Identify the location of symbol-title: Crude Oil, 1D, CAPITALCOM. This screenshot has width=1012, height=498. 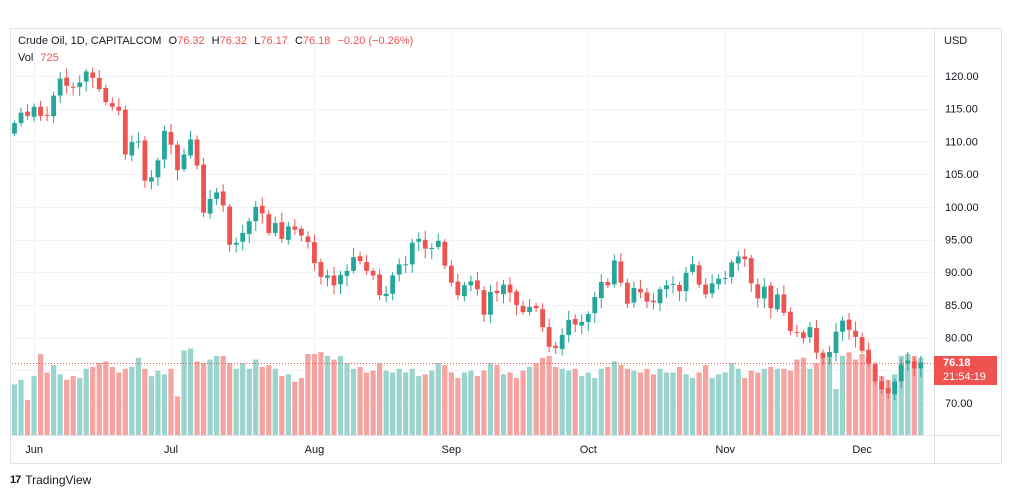
(90, 41).